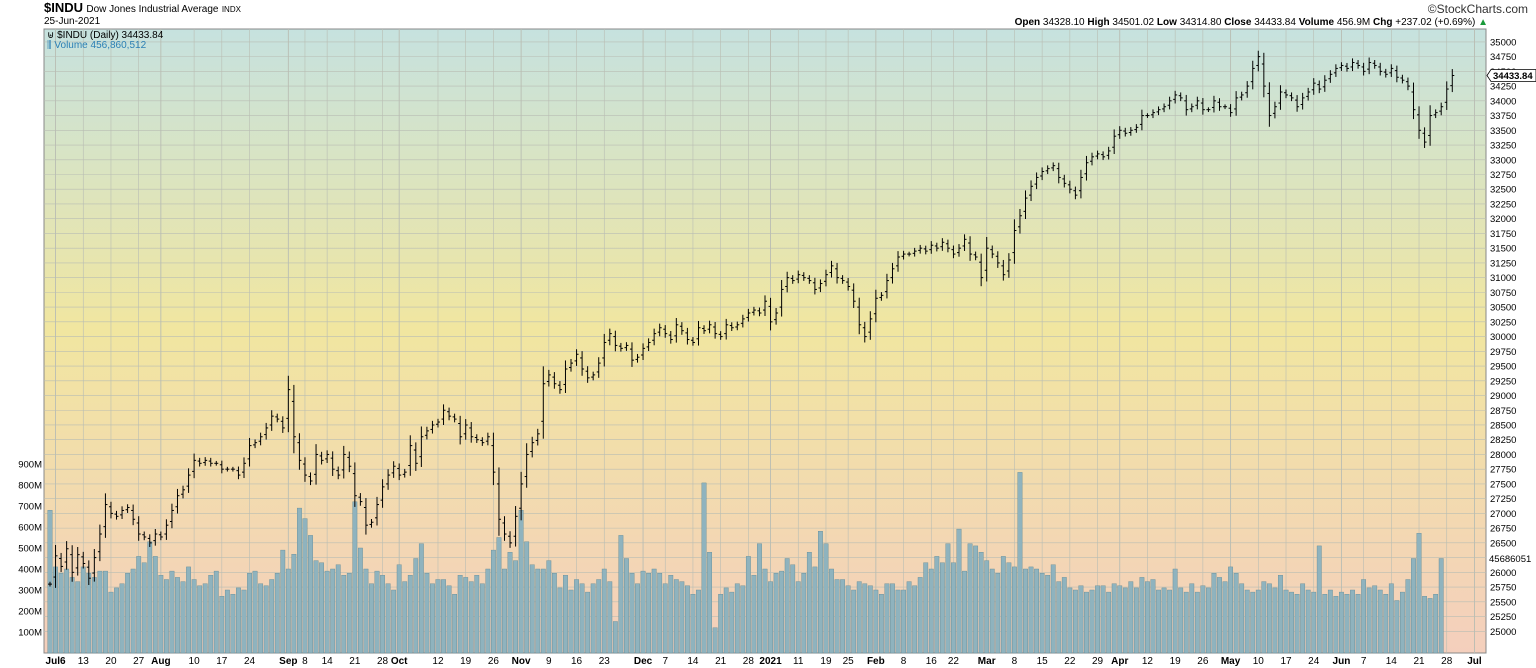 The width and height of the screenshot is (1536, 668). Describe the element at coordinates (1098, 22) in the screenshot. I see `high-label: High` at that location.